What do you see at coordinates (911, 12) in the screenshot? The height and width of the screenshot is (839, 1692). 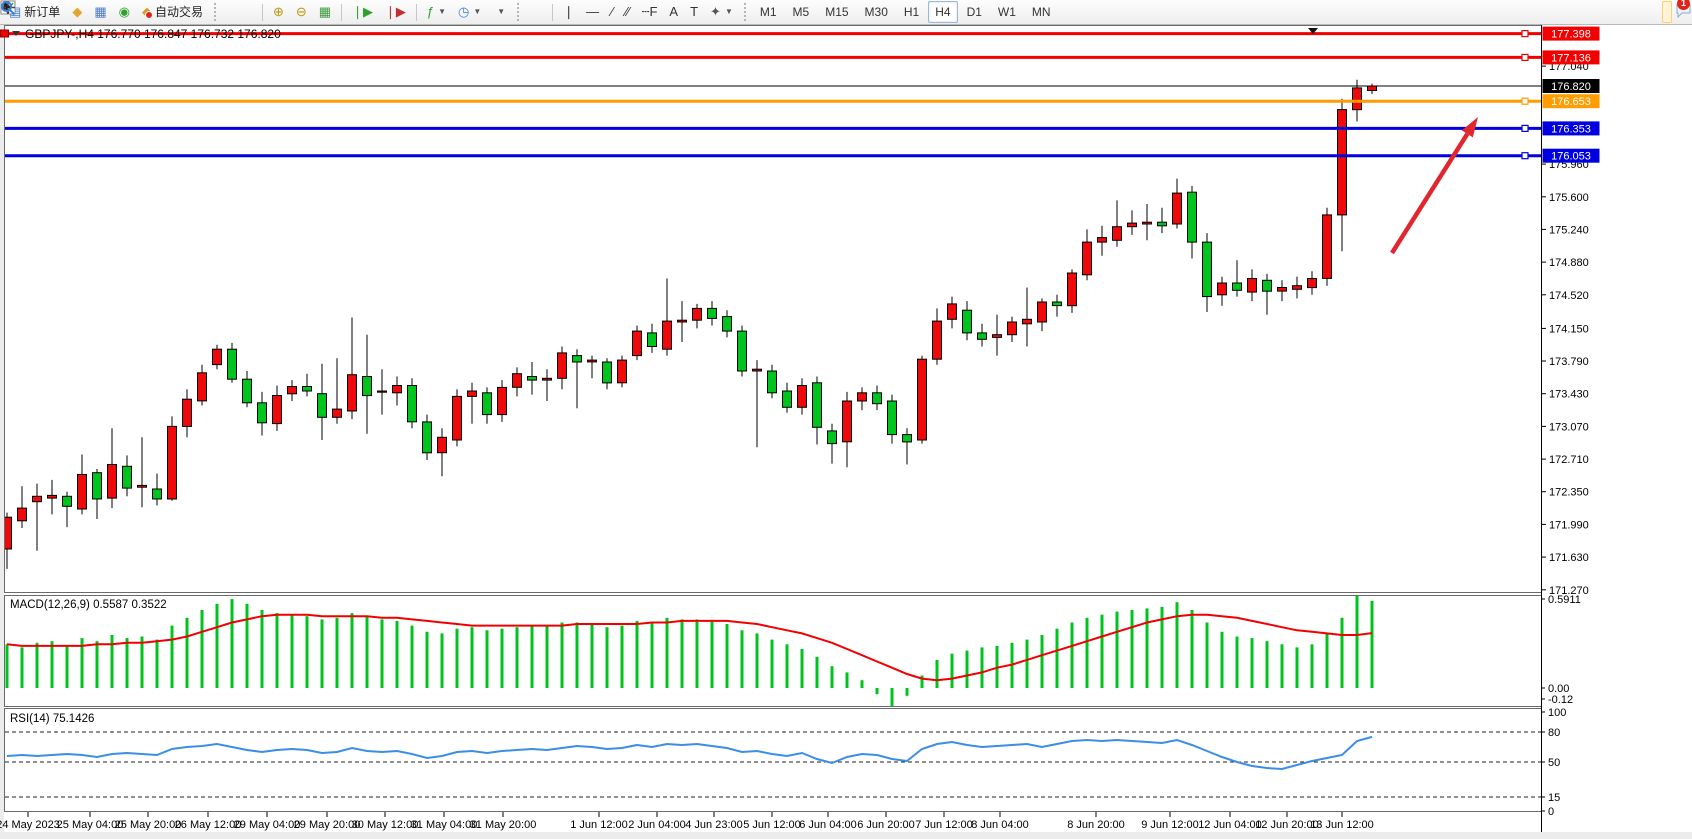 I see `timeframe-button-h1: H1` at bounding box center [911, 12].